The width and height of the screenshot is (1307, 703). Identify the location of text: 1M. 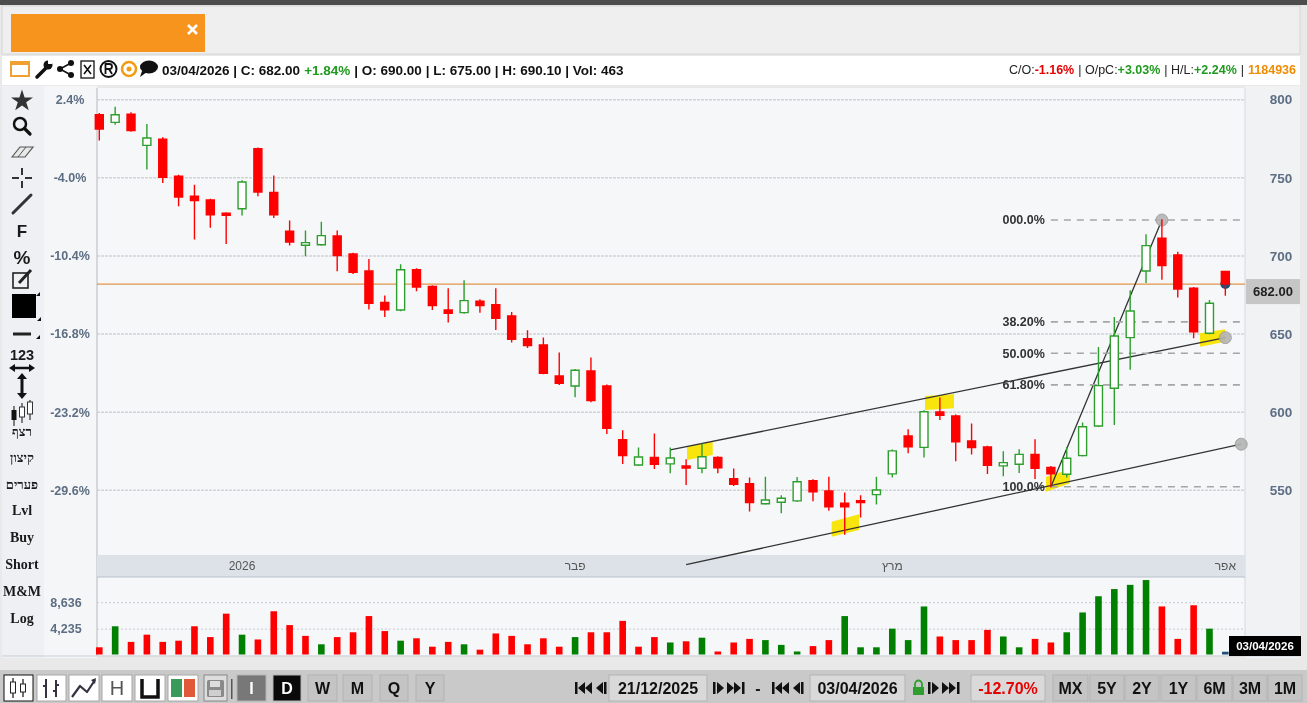
(1285, 688).